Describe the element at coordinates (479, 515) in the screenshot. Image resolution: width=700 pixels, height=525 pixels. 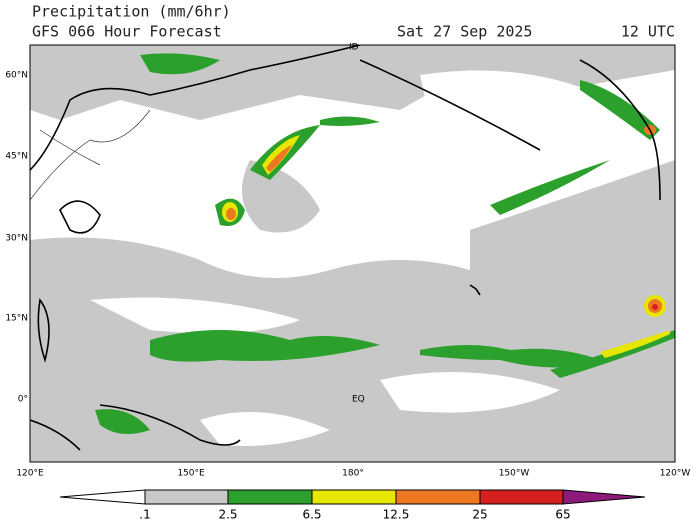
I see `colorbar-label: 25` at that location.